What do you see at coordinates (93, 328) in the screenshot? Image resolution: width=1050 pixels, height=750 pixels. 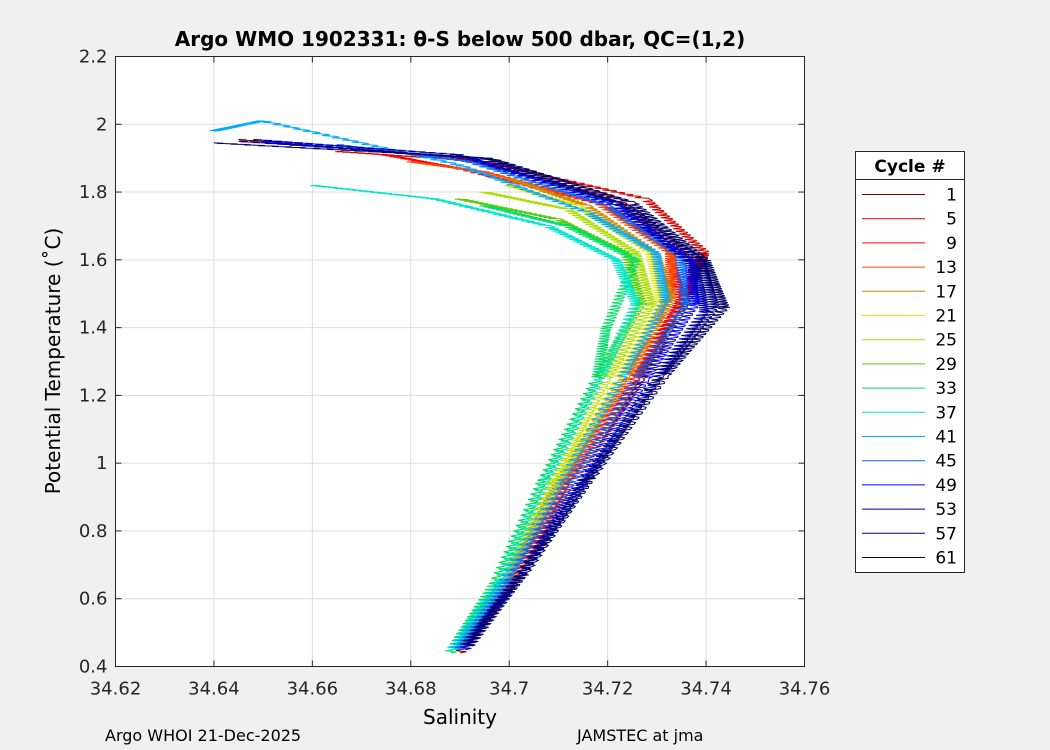 I see `y-tick-label: 1.4` at bounding box center [93, 328].